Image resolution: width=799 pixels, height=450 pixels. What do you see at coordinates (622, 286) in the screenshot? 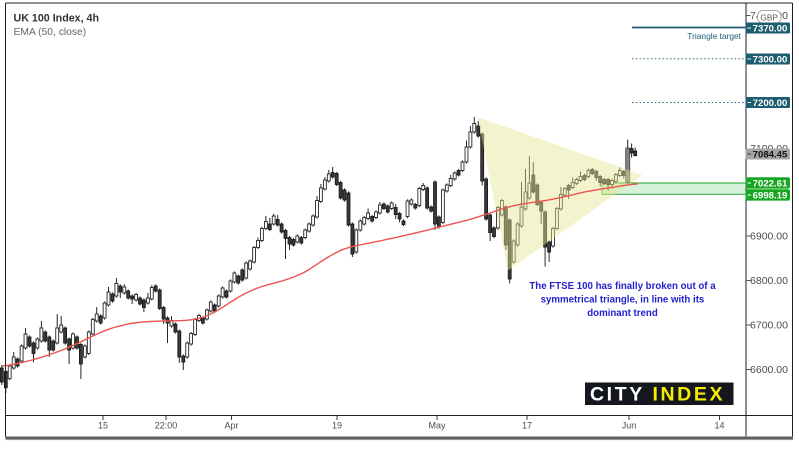
I see `svg-text:The FTSE 100 has finally broke: The FTSE 100 has finally broken out of a` at bounding box center [622, 286].